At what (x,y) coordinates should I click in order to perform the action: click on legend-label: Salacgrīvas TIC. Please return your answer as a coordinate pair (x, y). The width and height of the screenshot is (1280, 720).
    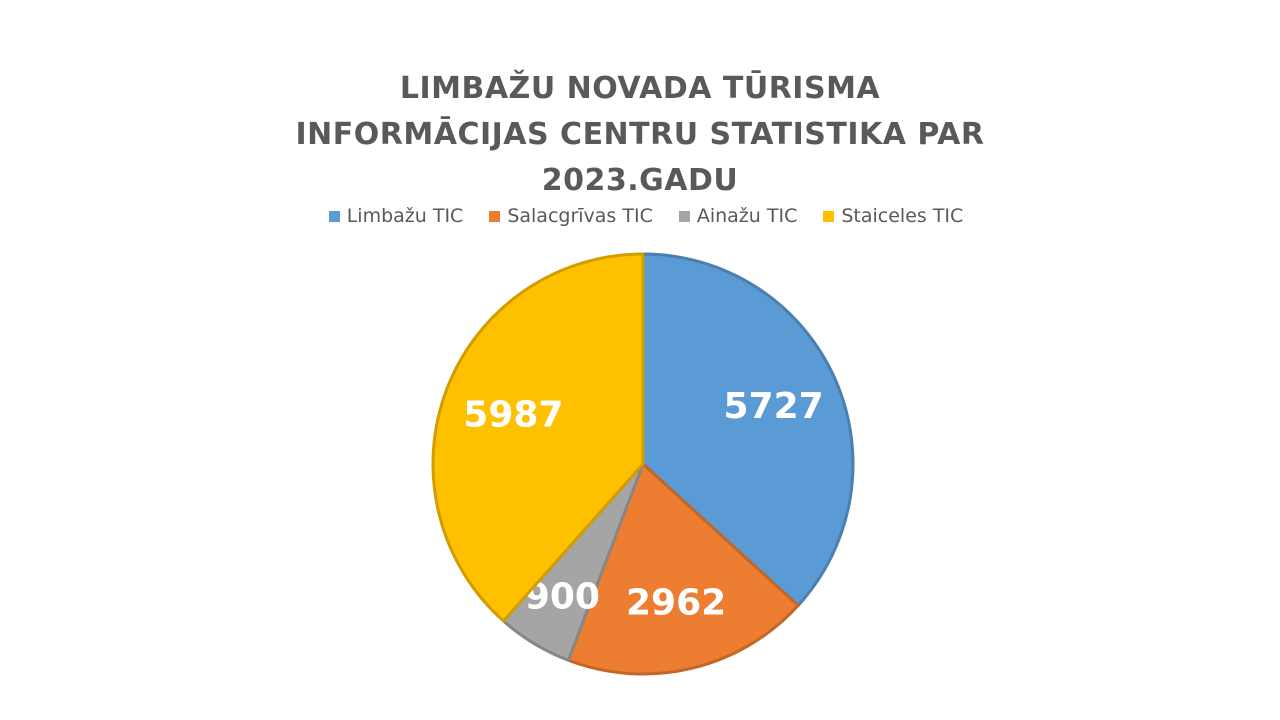
    Looking at the image, I should click on (580, 216).